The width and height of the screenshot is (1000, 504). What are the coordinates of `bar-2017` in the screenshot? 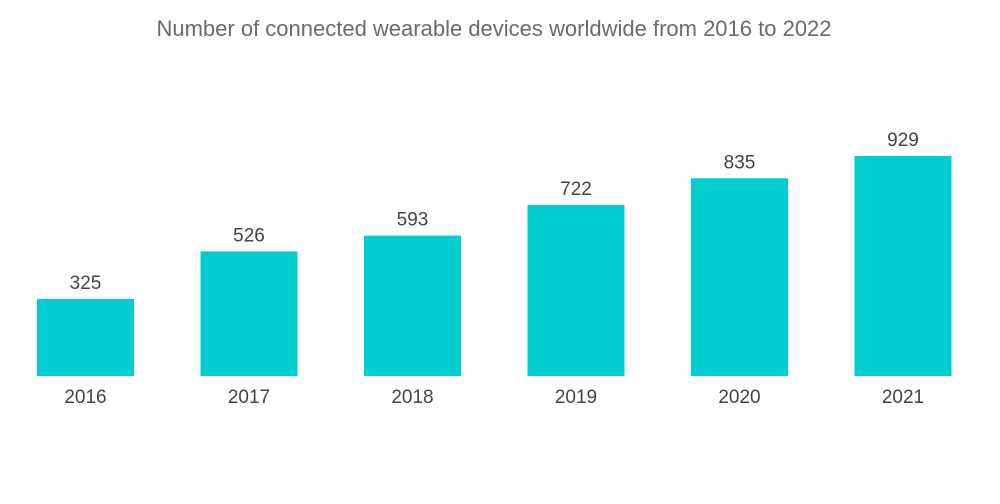 It's located at (249, 313).